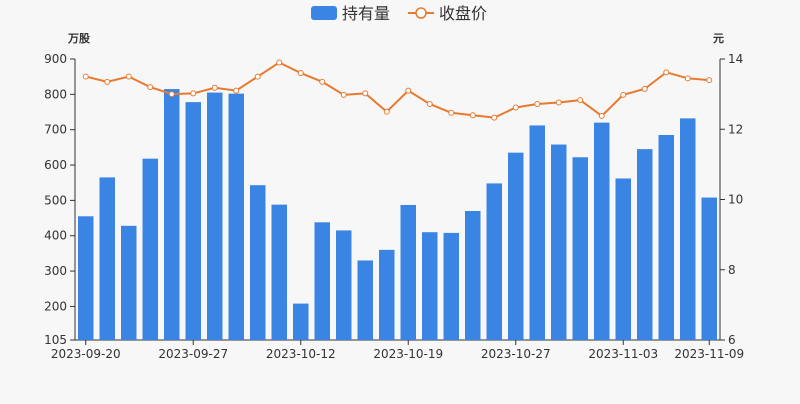 The width and height of the screenshot is (800, 404). What do you see at coordinates (735, 129) in the screenshot?
I see `right-axis-tick-label: 12` at bounding box center [735, 129].